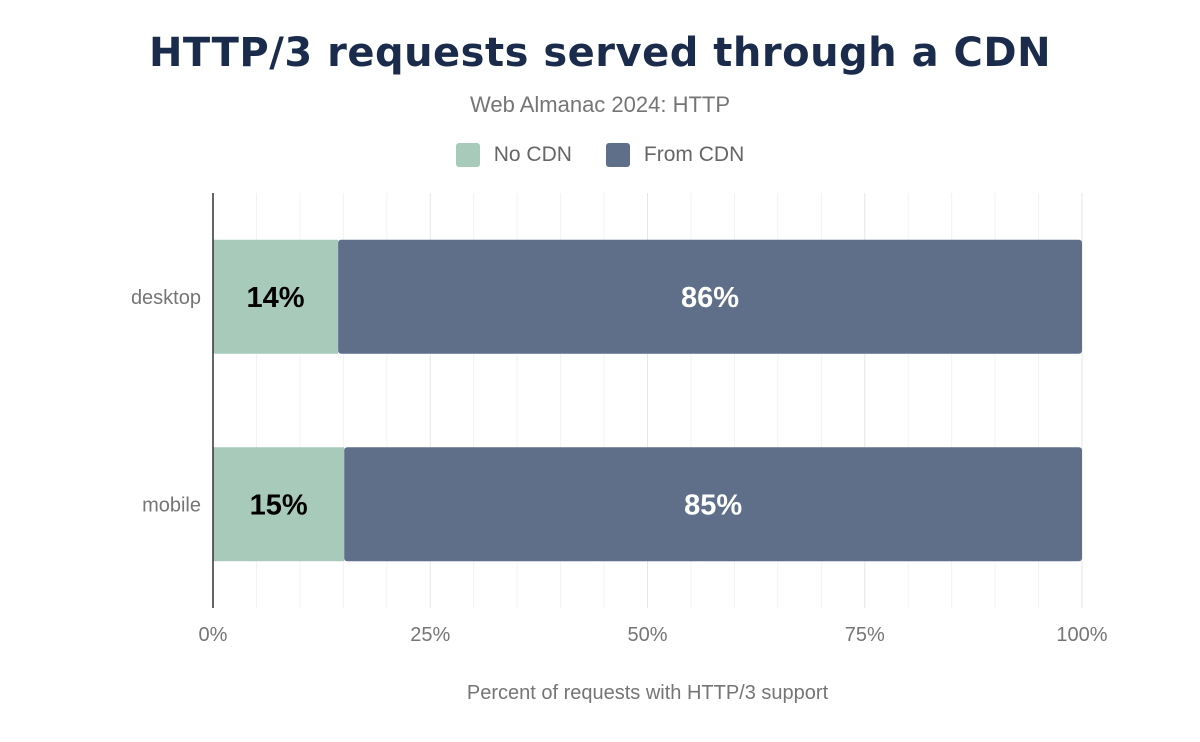  I want to click on data-label: 15%, so click(279, 505).